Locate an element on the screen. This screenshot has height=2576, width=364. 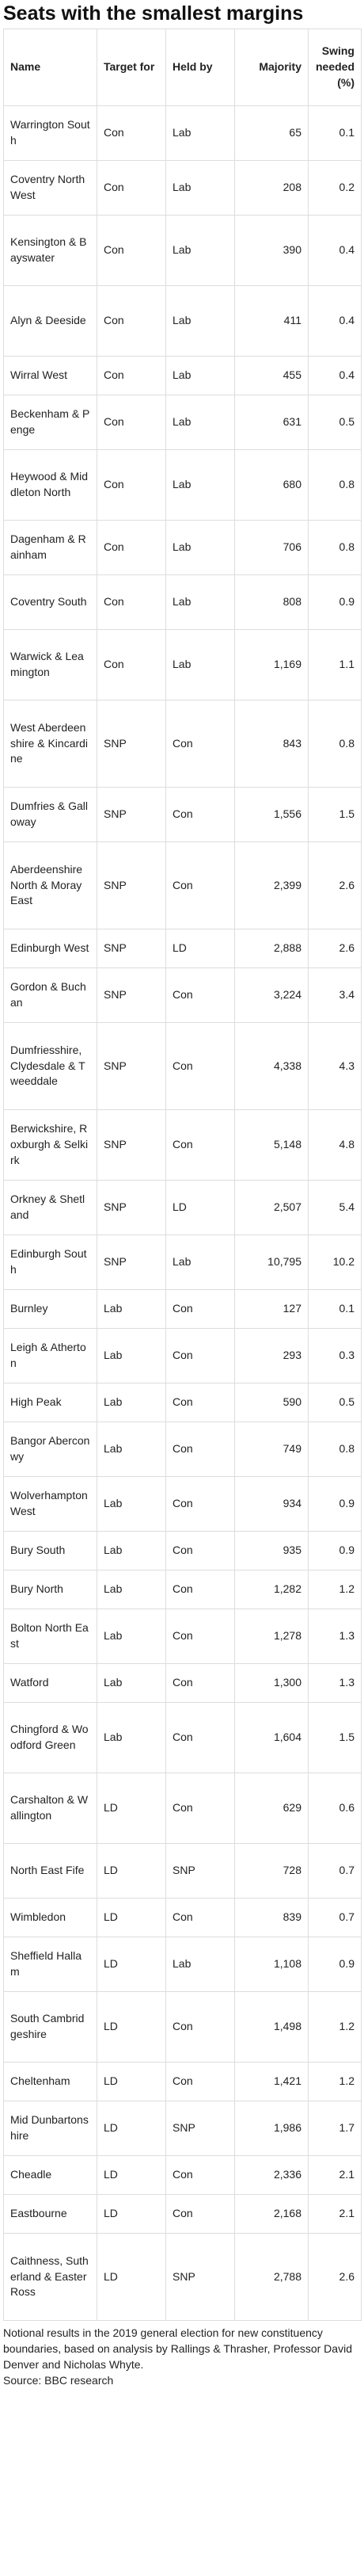
cell-majority: 1,108 is located at coordinates (271, 1964).